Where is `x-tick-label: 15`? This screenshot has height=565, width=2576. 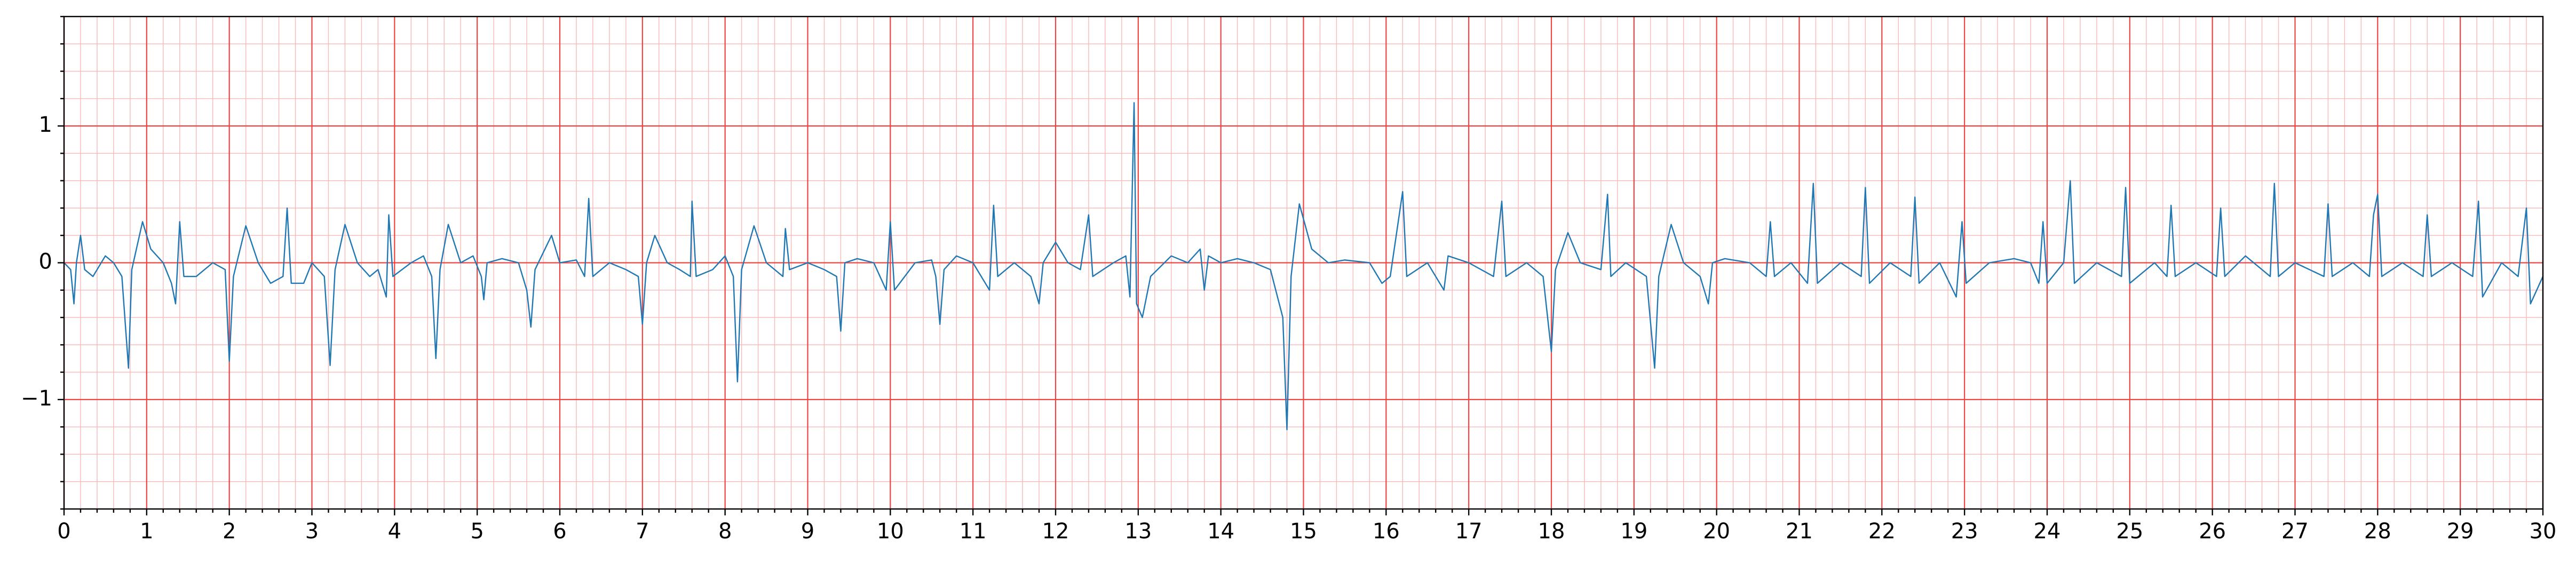
x-tick-label: 15 is located at coordinates (1303, 532).